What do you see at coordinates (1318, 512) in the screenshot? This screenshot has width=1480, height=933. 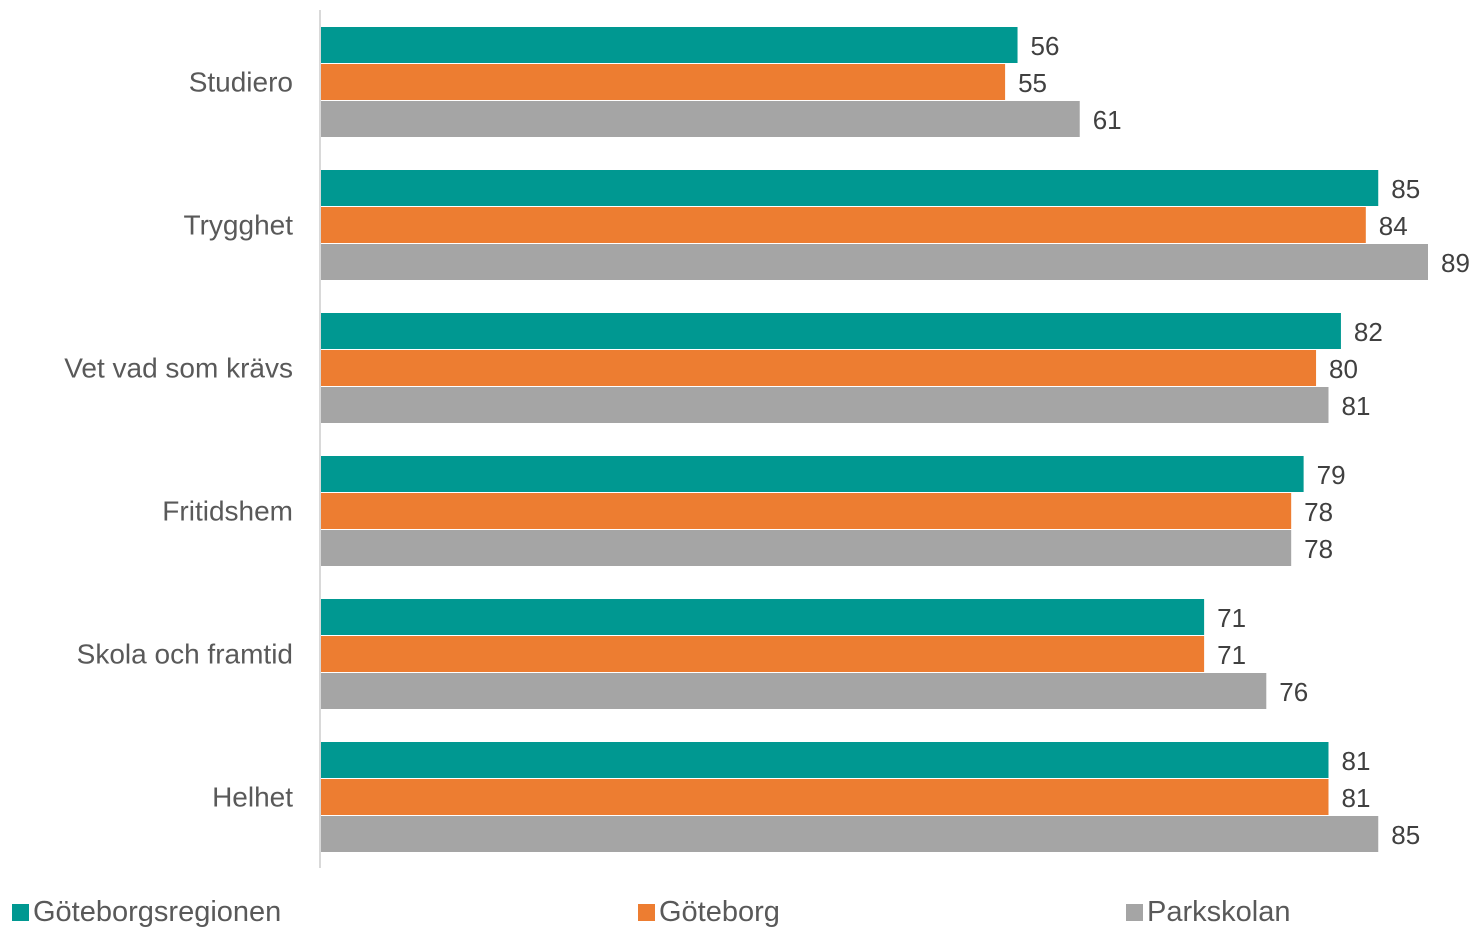 I see `data-label-fritidshem-goteborg: 78` at bounding box center [1318, 512].